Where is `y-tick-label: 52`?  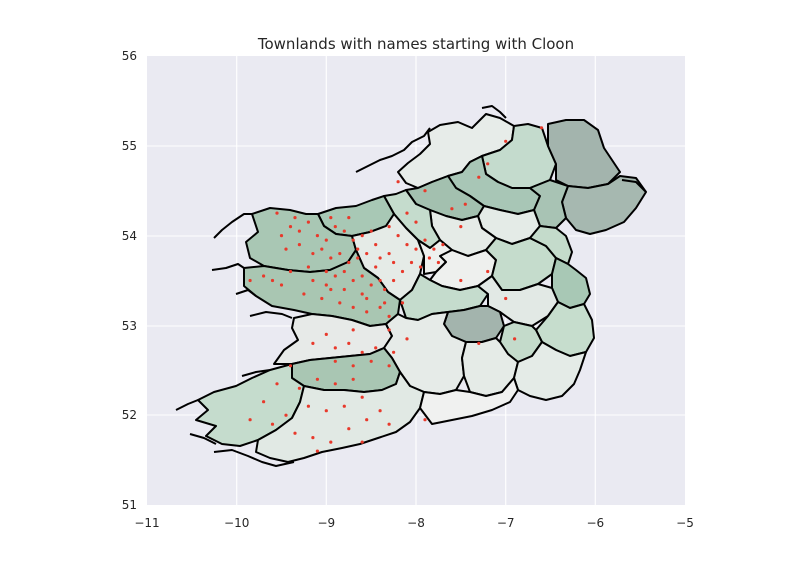 y-tick-label: 52 is located at coordinates (129, 415).